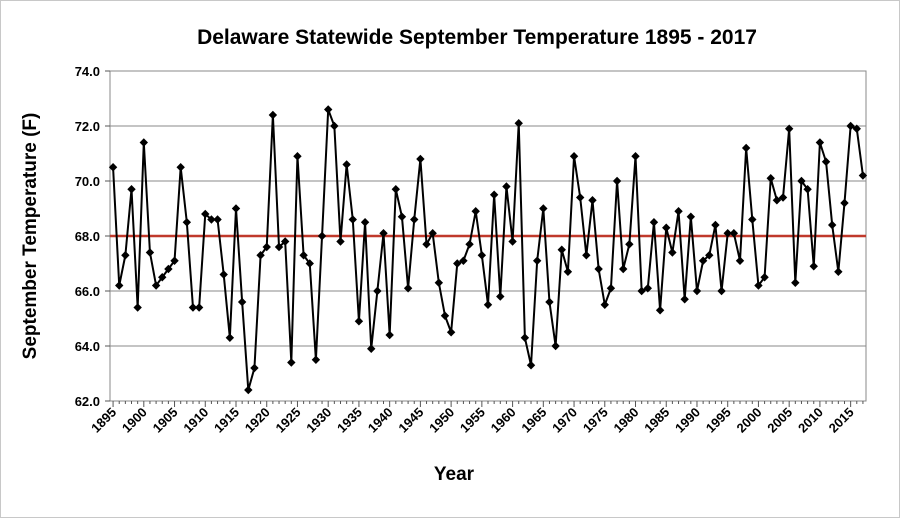 The width and height of the screenshot is (900, 518). I want to click on x-tick-label: 1980, so click(626, 420).